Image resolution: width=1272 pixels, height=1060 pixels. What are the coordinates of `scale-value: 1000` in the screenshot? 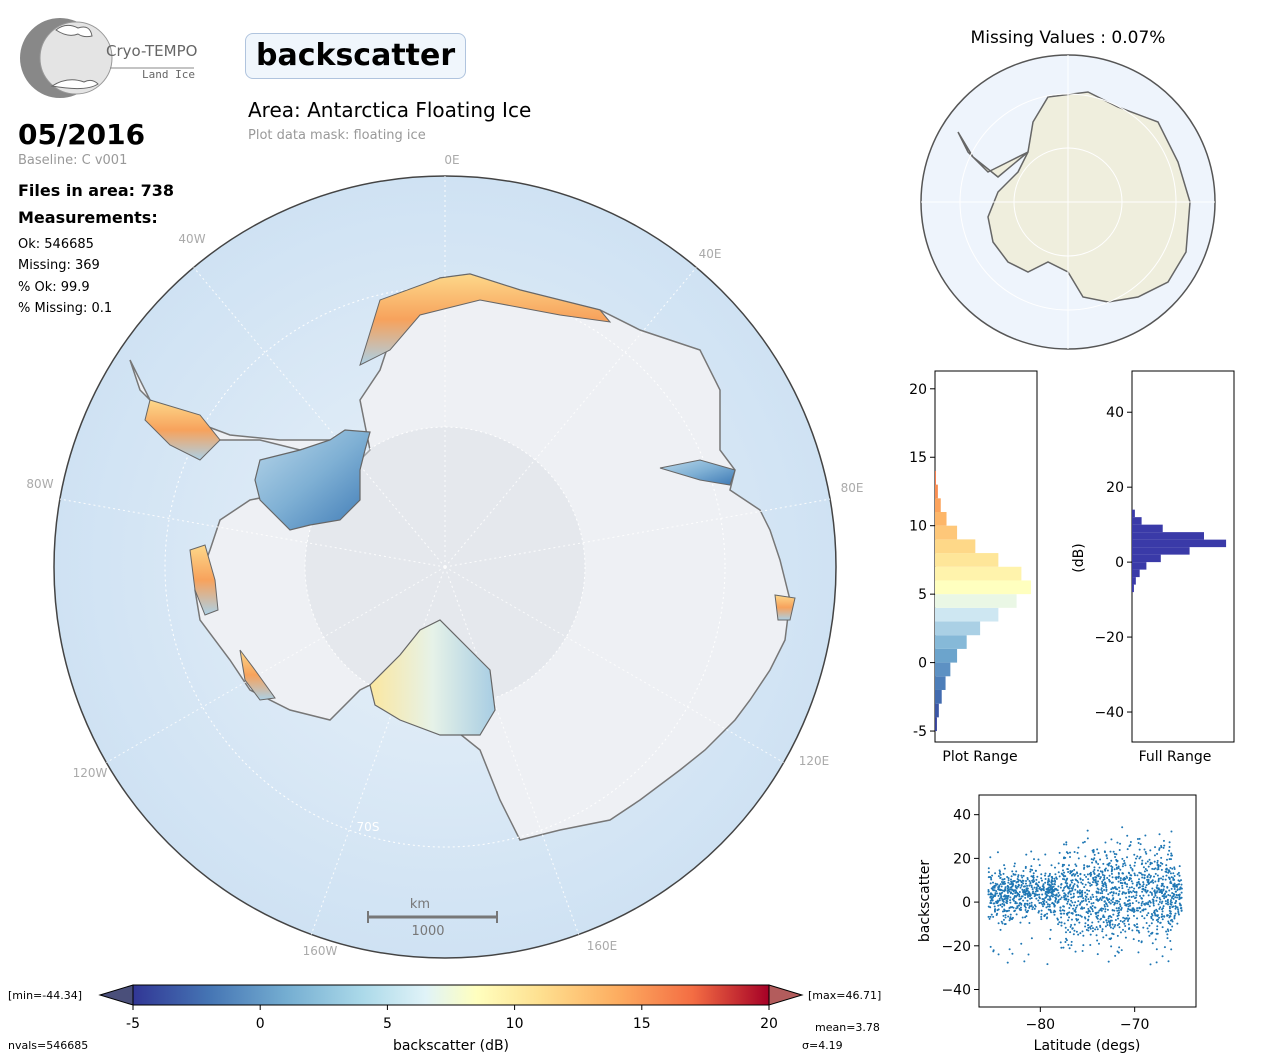 It's located at (427, 931).